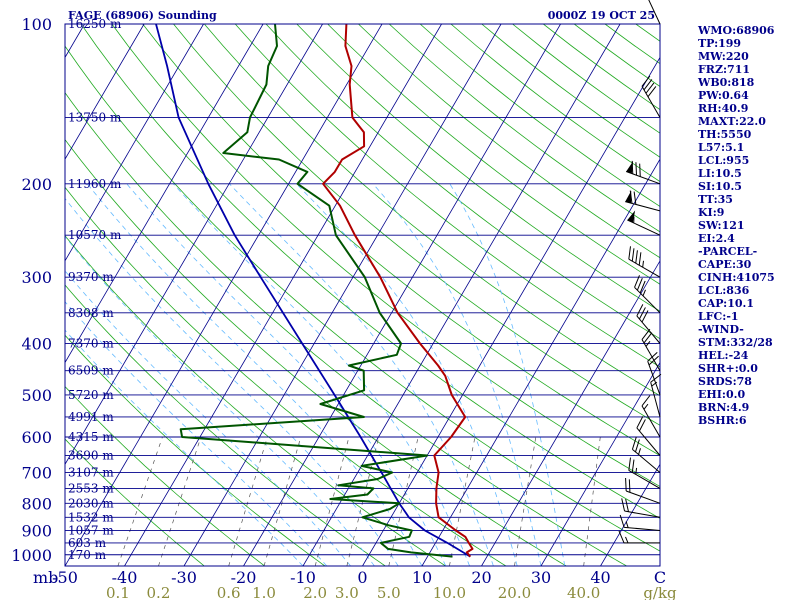 This screenshot has width=800, height=604. What do you see at coordinates (748, 381) in the screenshot?
I see `stat-line: SRDS:78` at bounding box center [748, 381].